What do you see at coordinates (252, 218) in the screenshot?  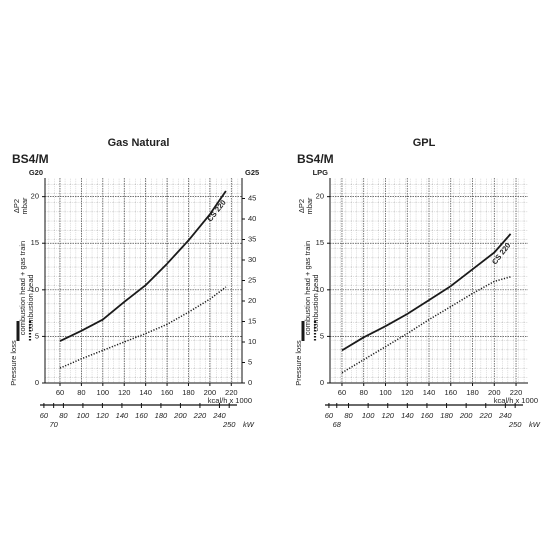 I see `y2-tick-label: 40` at bounding box center [252, 218].